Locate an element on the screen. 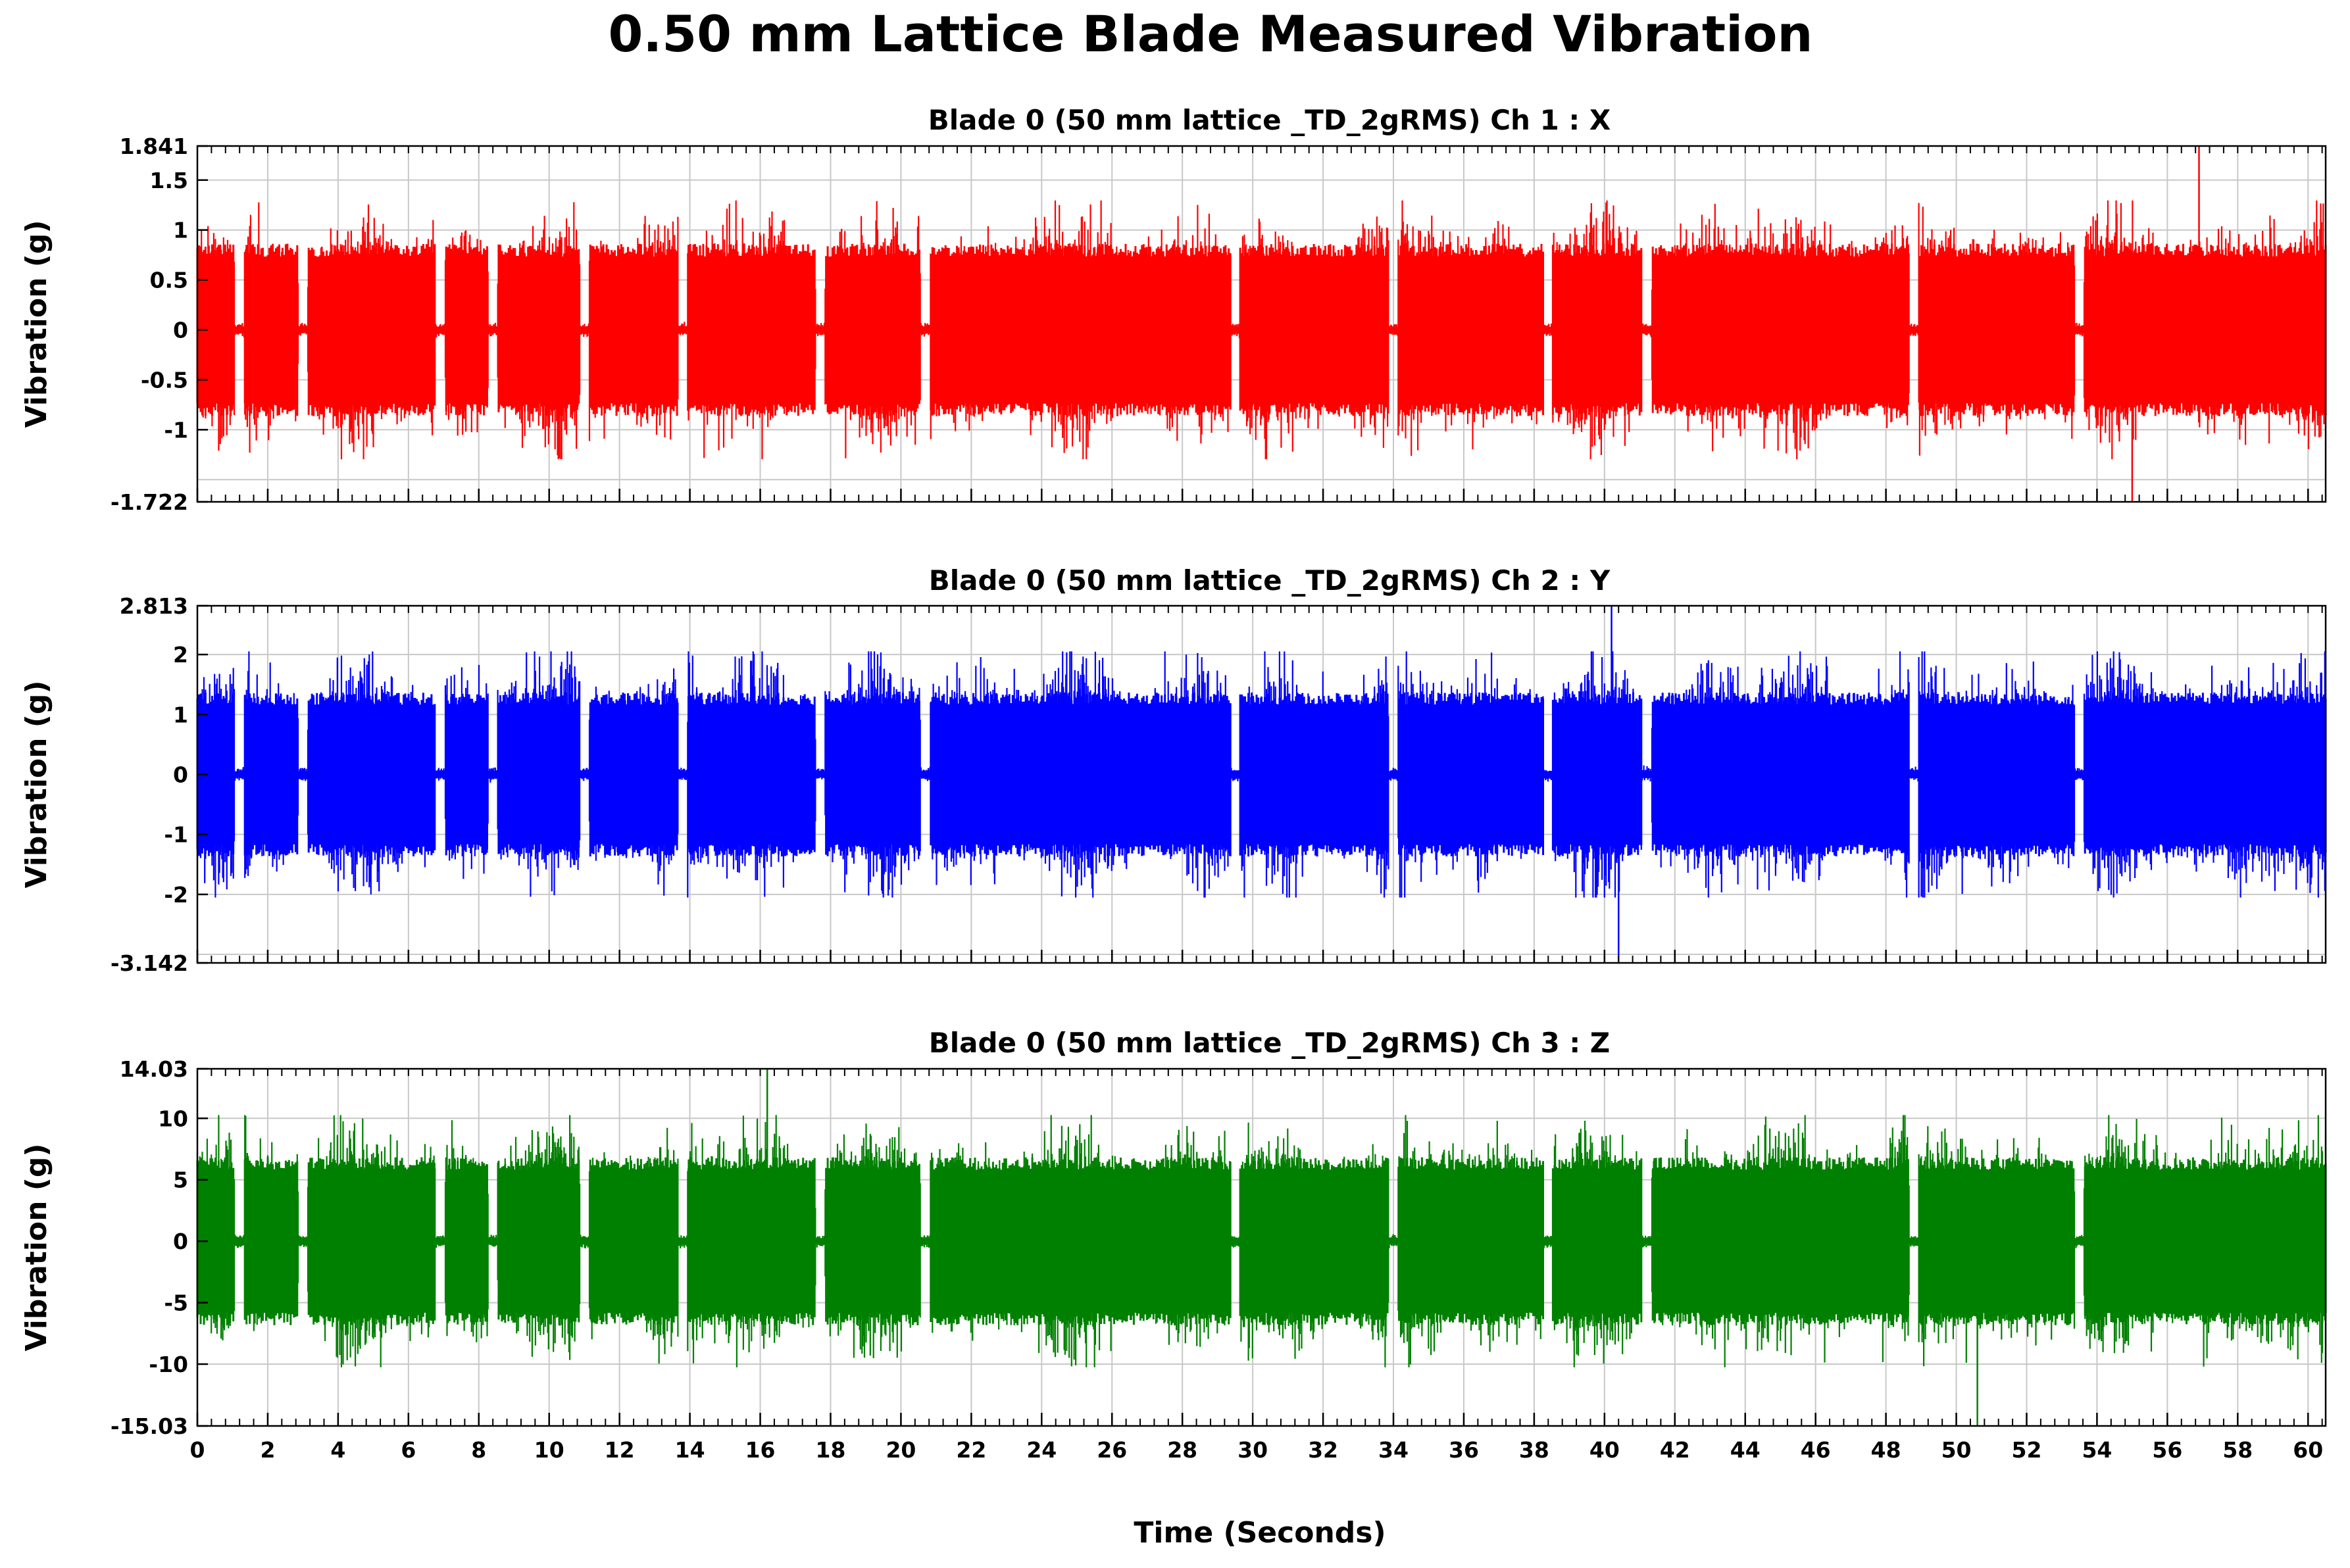 The height and width of the screenshot is (1568, 2350). y-tick-label: -1.722 is located at coordinates (150, 502).